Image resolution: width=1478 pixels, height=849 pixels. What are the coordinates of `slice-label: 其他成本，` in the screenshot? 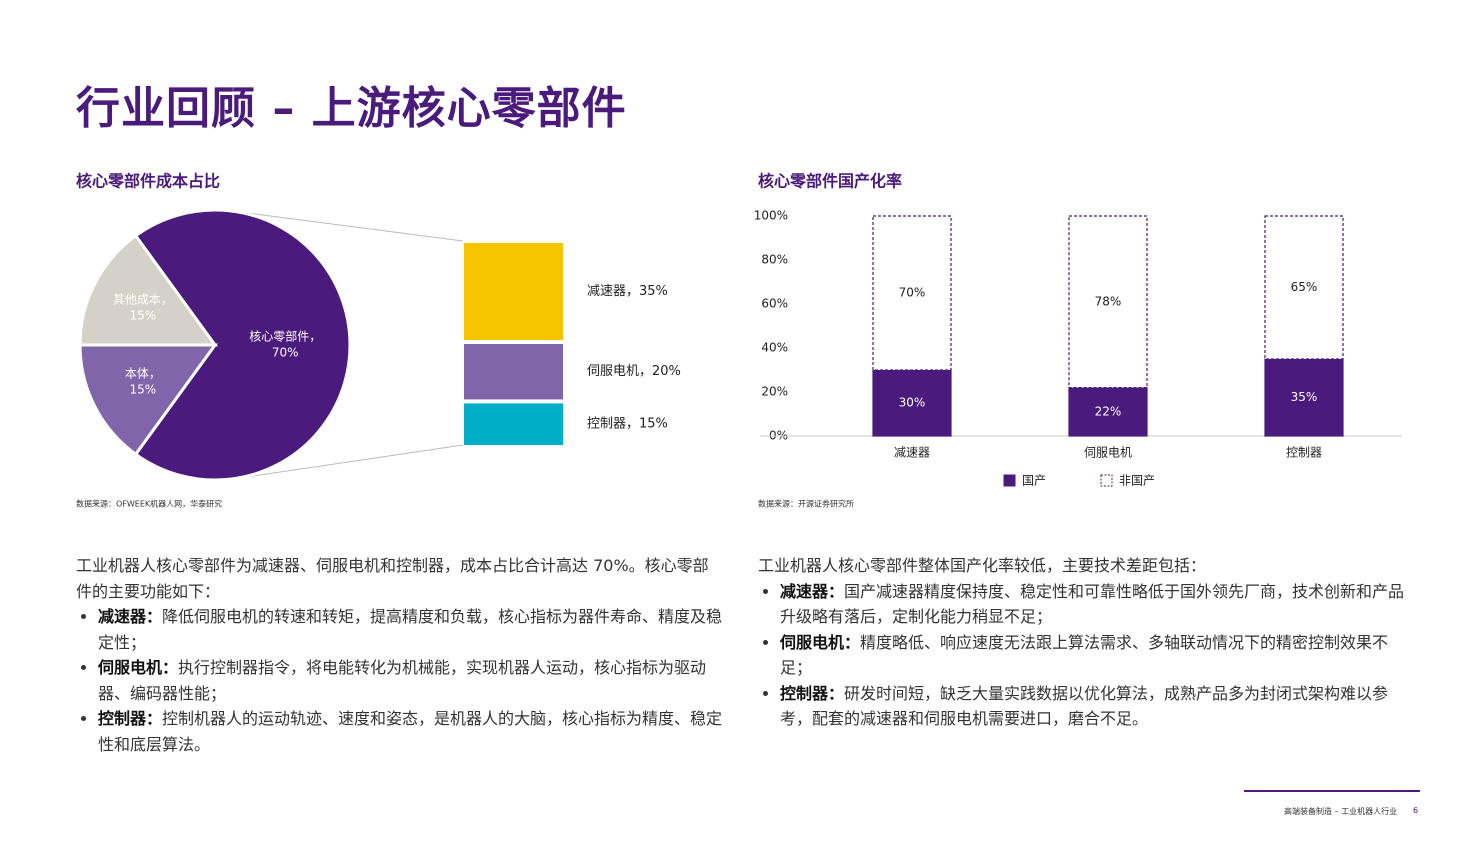 It's located at (143, 300).